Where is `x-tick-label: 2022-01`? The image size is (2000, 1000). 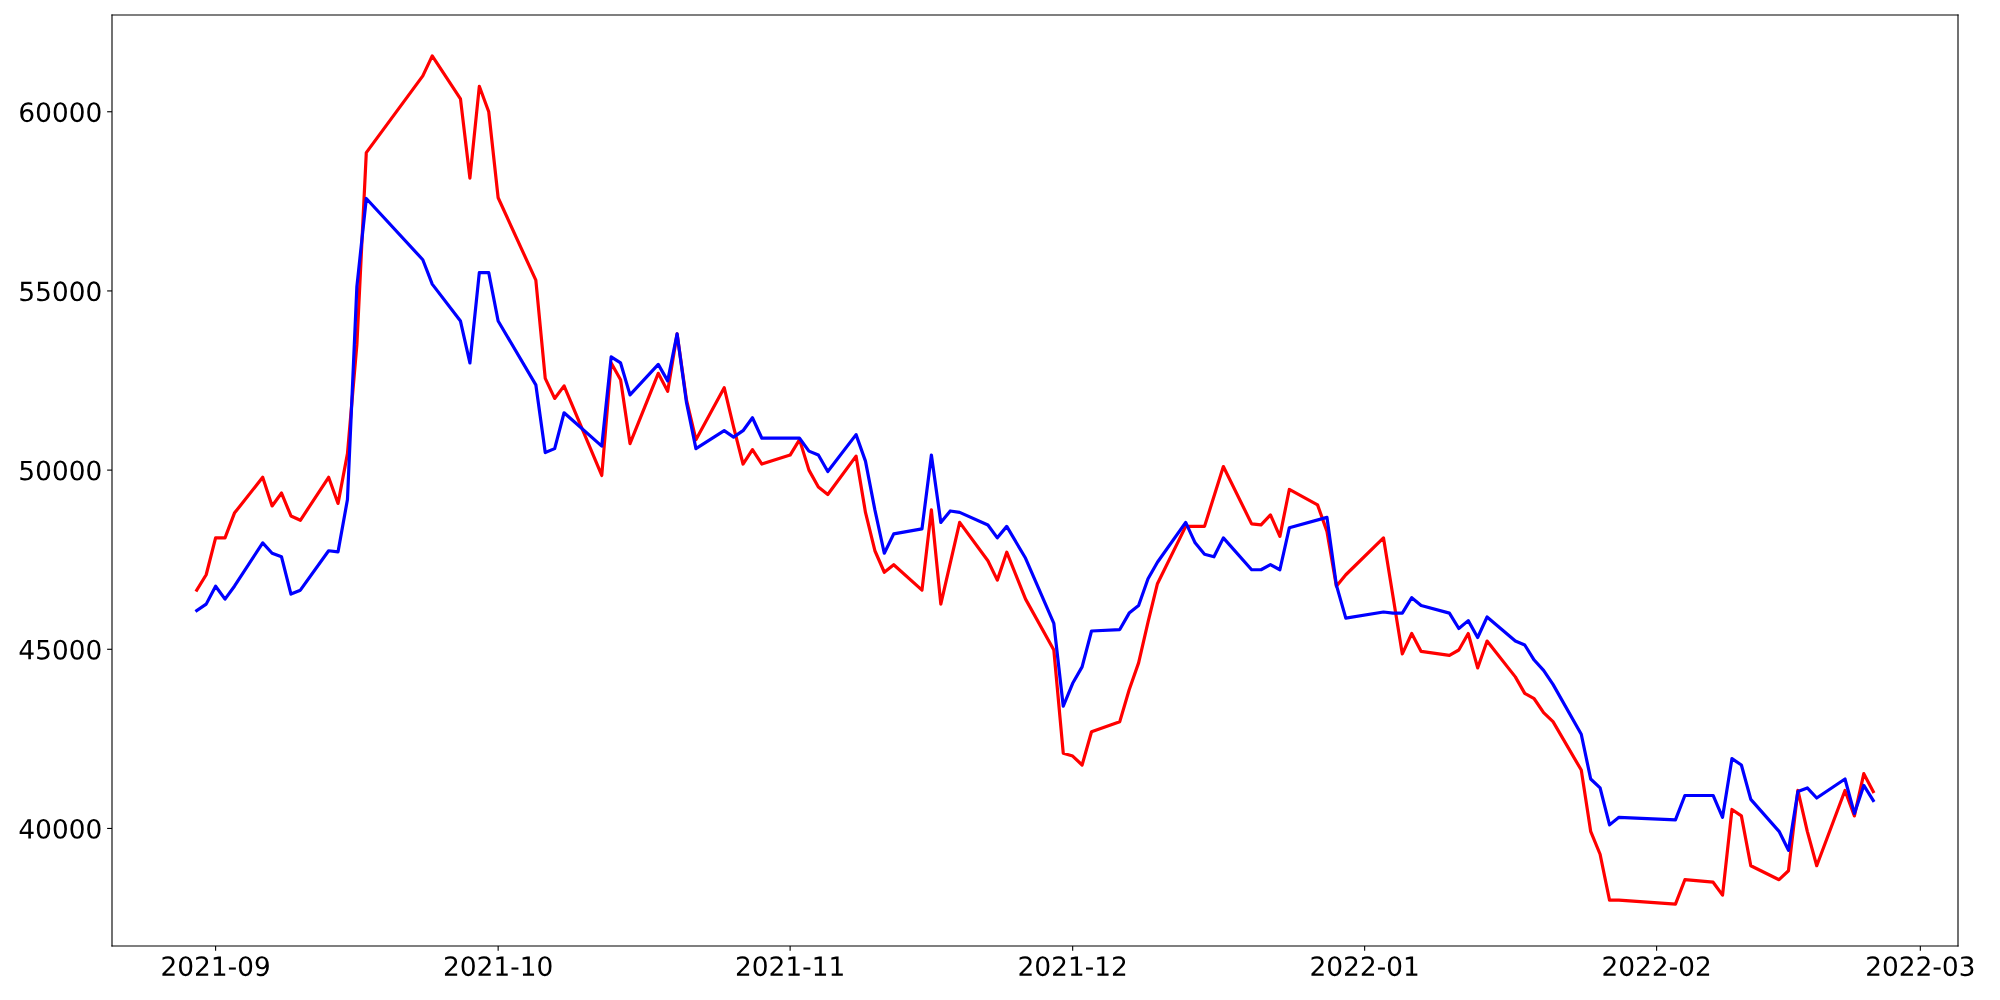
x-tick-label: 2022-01 is located at coordinates (1364, 966).